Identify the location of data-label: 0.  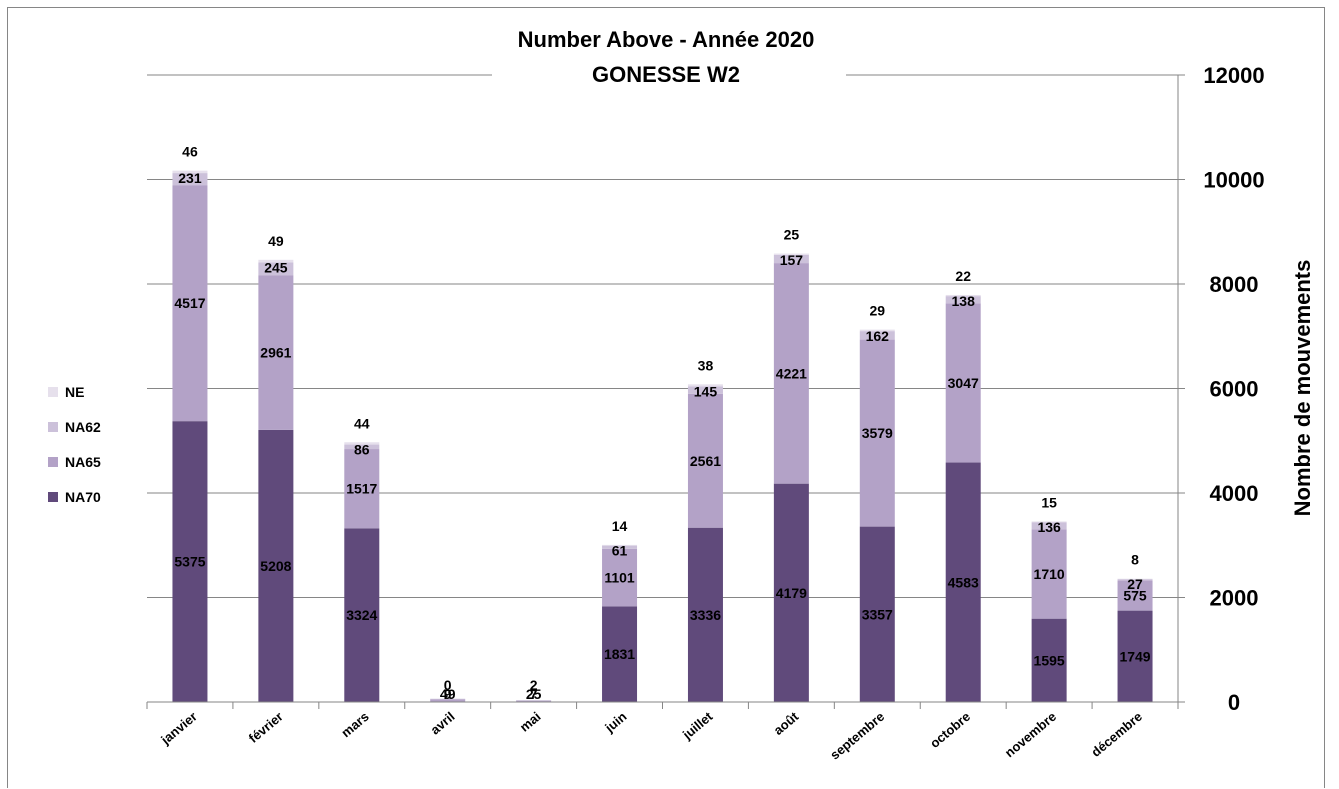
(448, 685).